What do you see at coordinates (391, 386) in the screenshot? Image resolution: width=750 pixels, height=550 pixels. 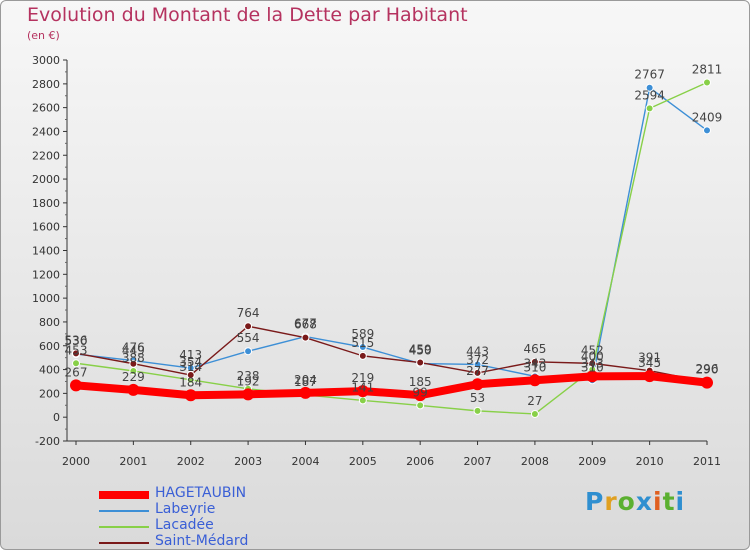 I see `series-line-hagetaubin` at bounding box center [391, 386].